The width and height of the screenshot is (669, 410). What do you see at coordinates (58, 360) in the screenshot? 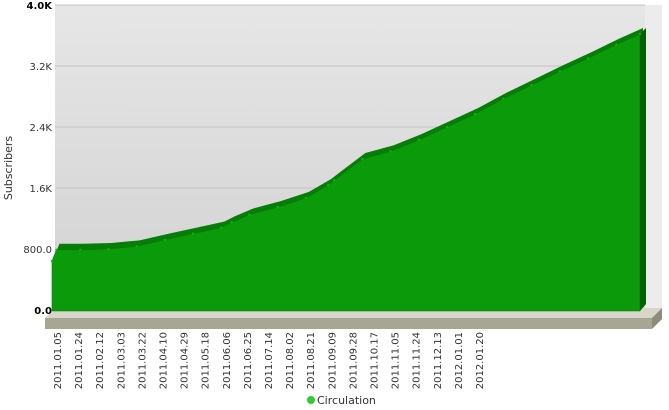
I see `x-tick-label: 2011.01.05` at bounding box center [58, 360].